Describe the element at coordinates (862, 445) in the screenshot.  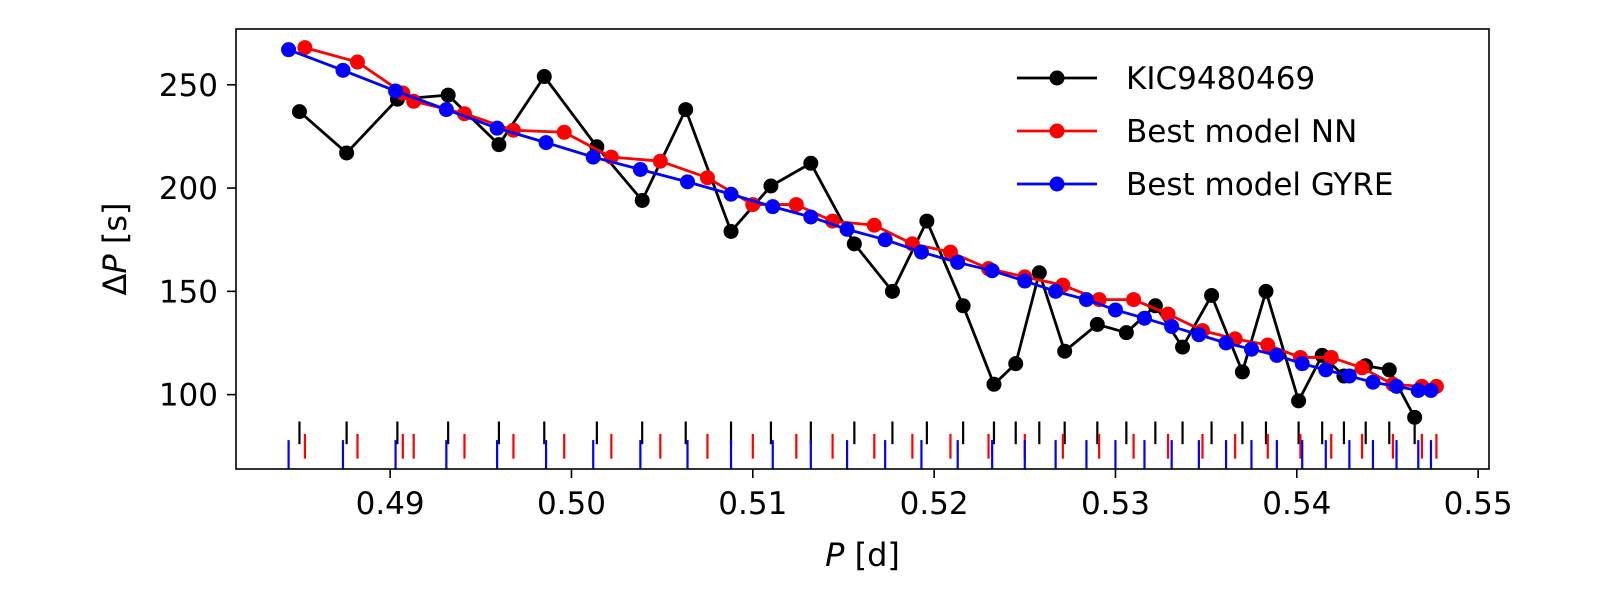
I see `period-markers` at that location.